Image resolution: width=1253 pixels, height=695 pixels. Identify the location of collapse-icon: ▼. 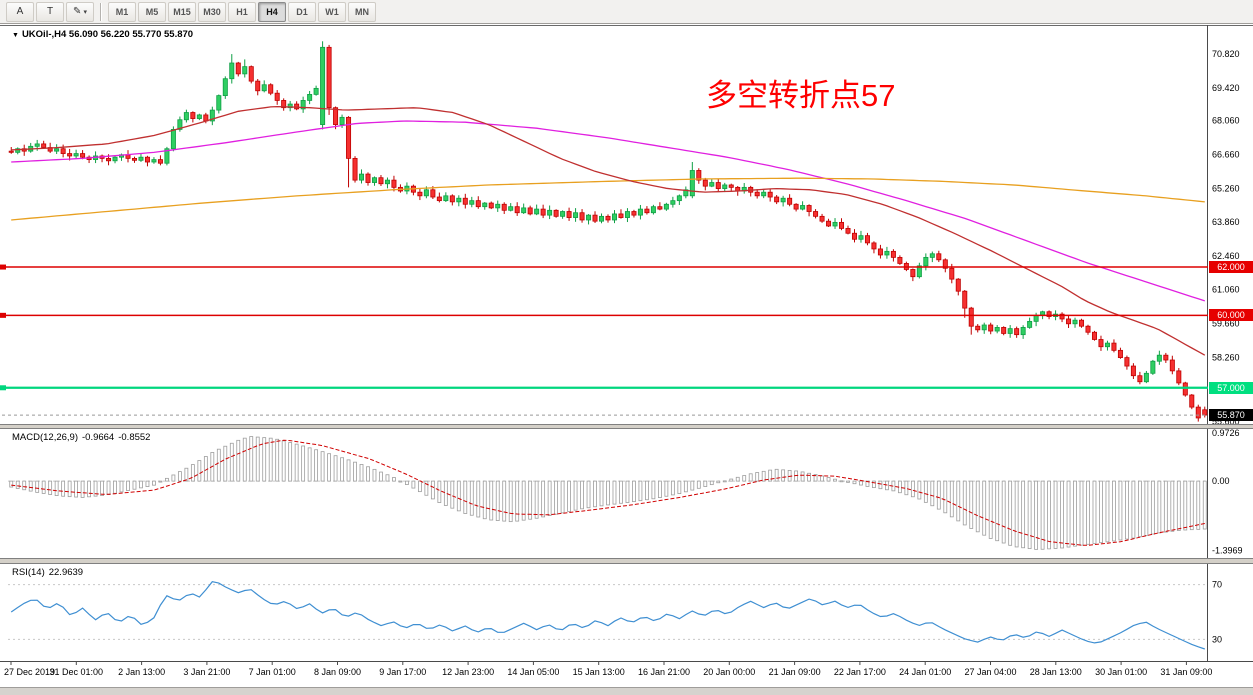
(15, 35).